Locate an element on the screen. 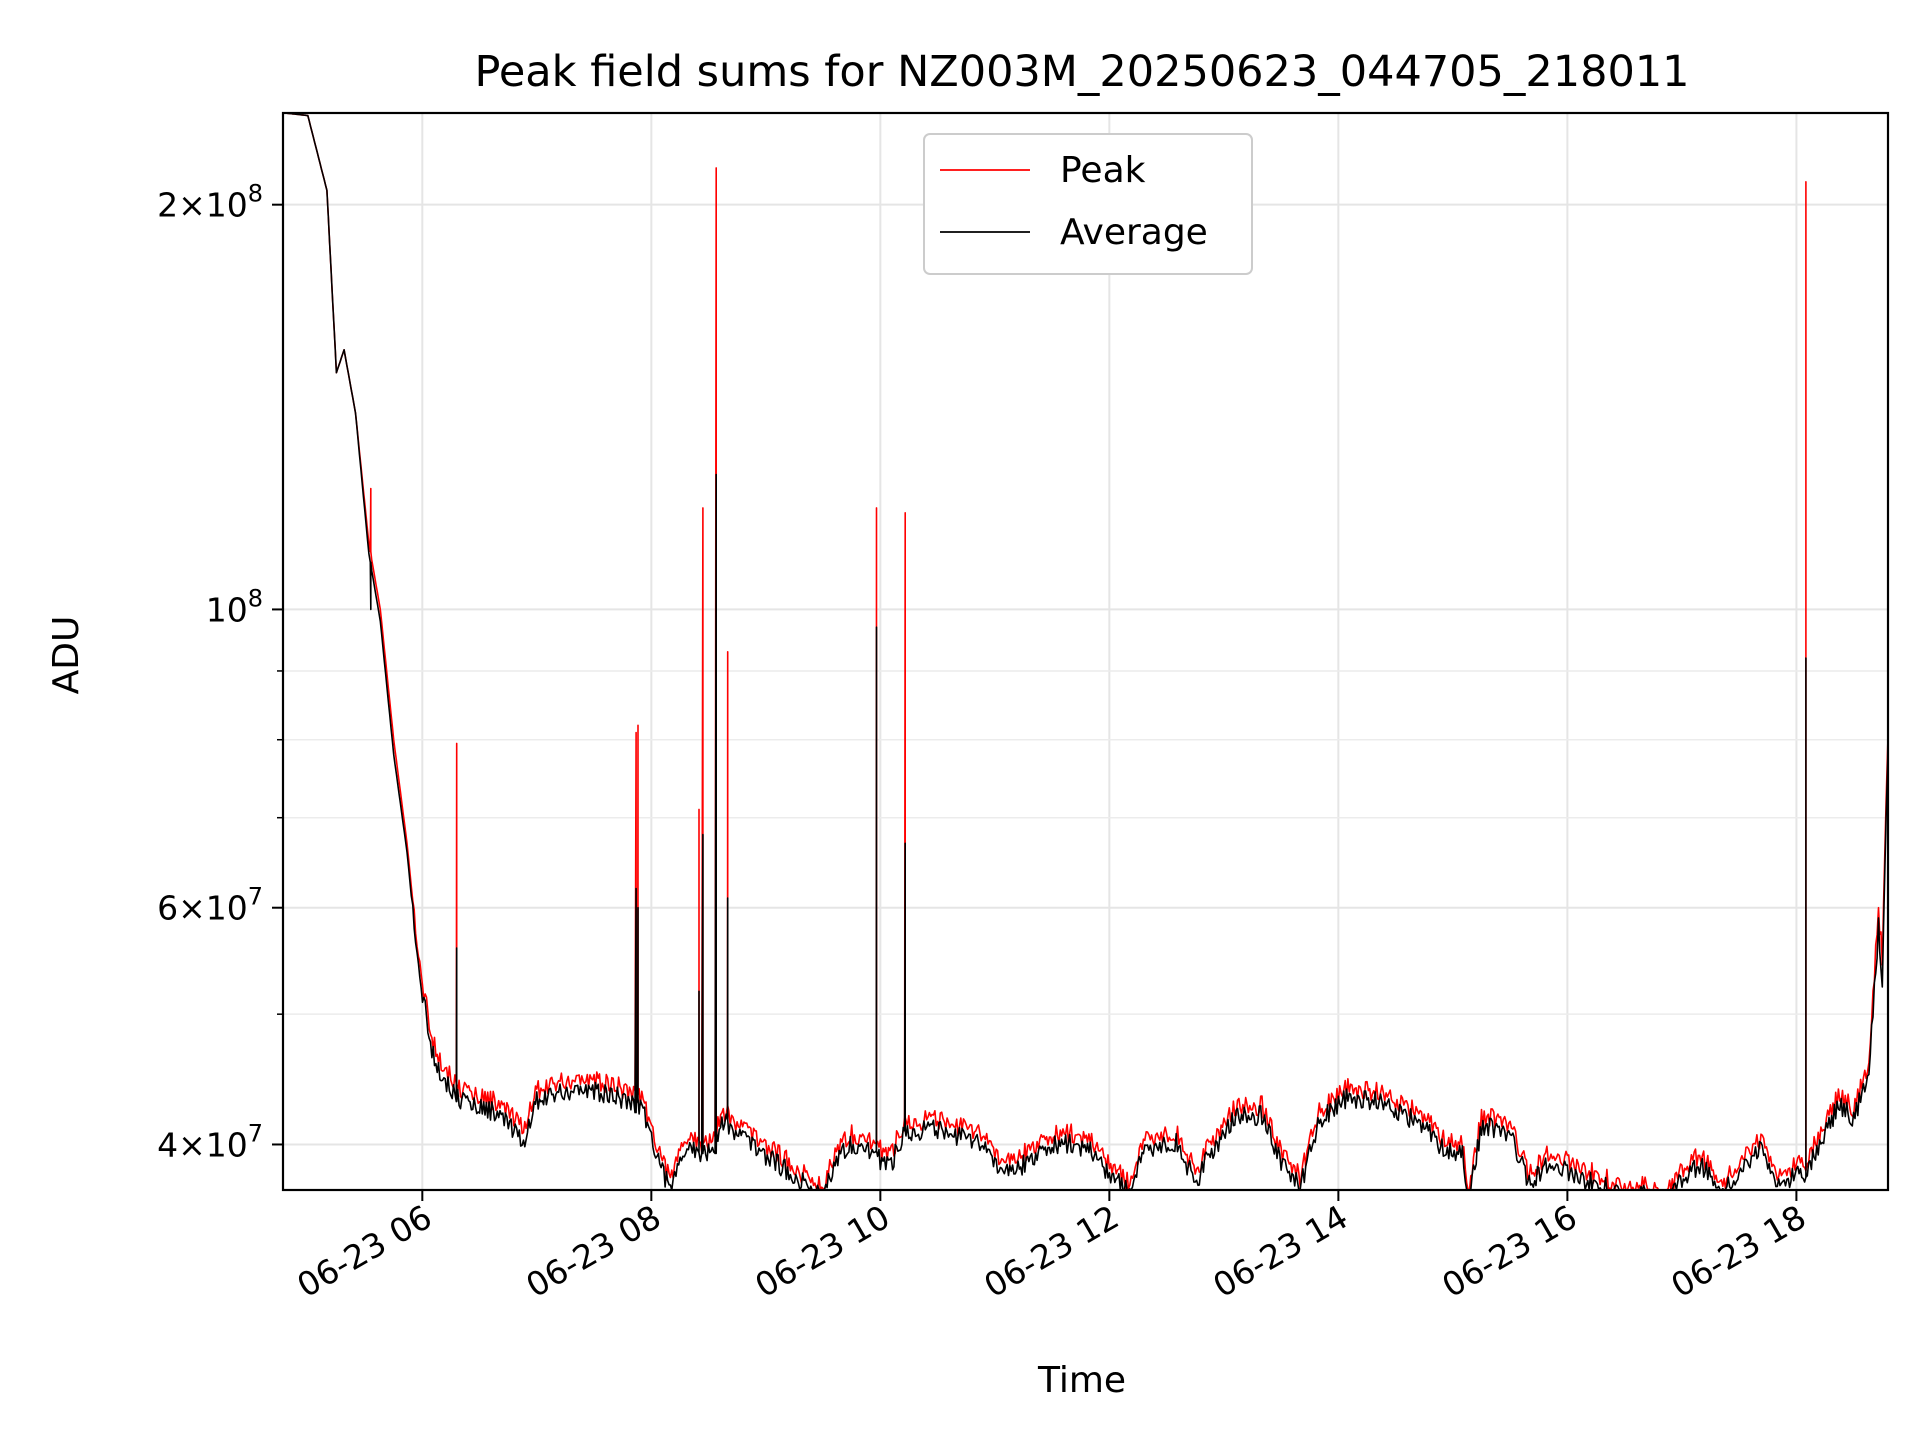 This screenshot has height=1440, width=1920. x-axis-label: Time is located at coordinates (1081, 1380).